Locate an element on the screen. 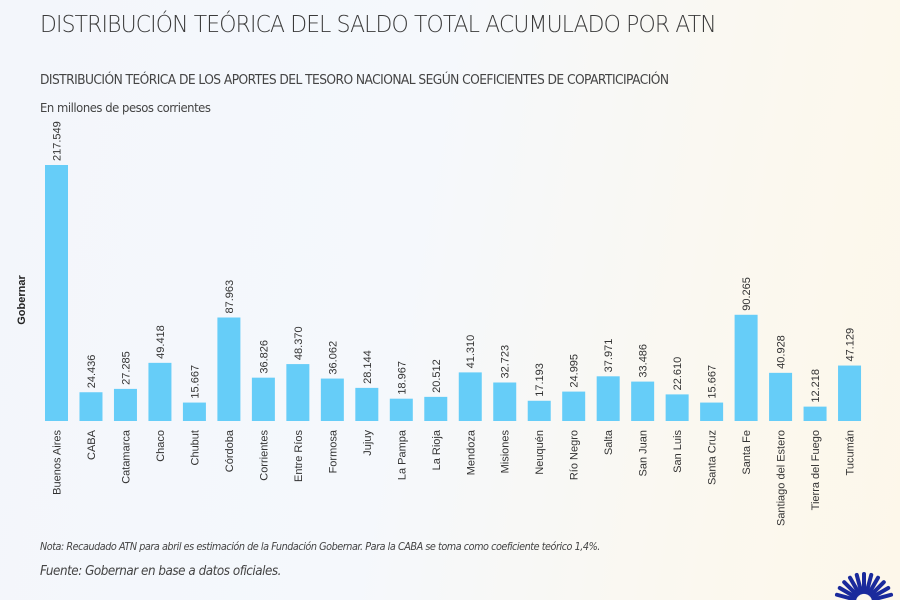 The height and width of the screenshot is (600, 900). bar-córdoba is located at coordinates (229, 369).